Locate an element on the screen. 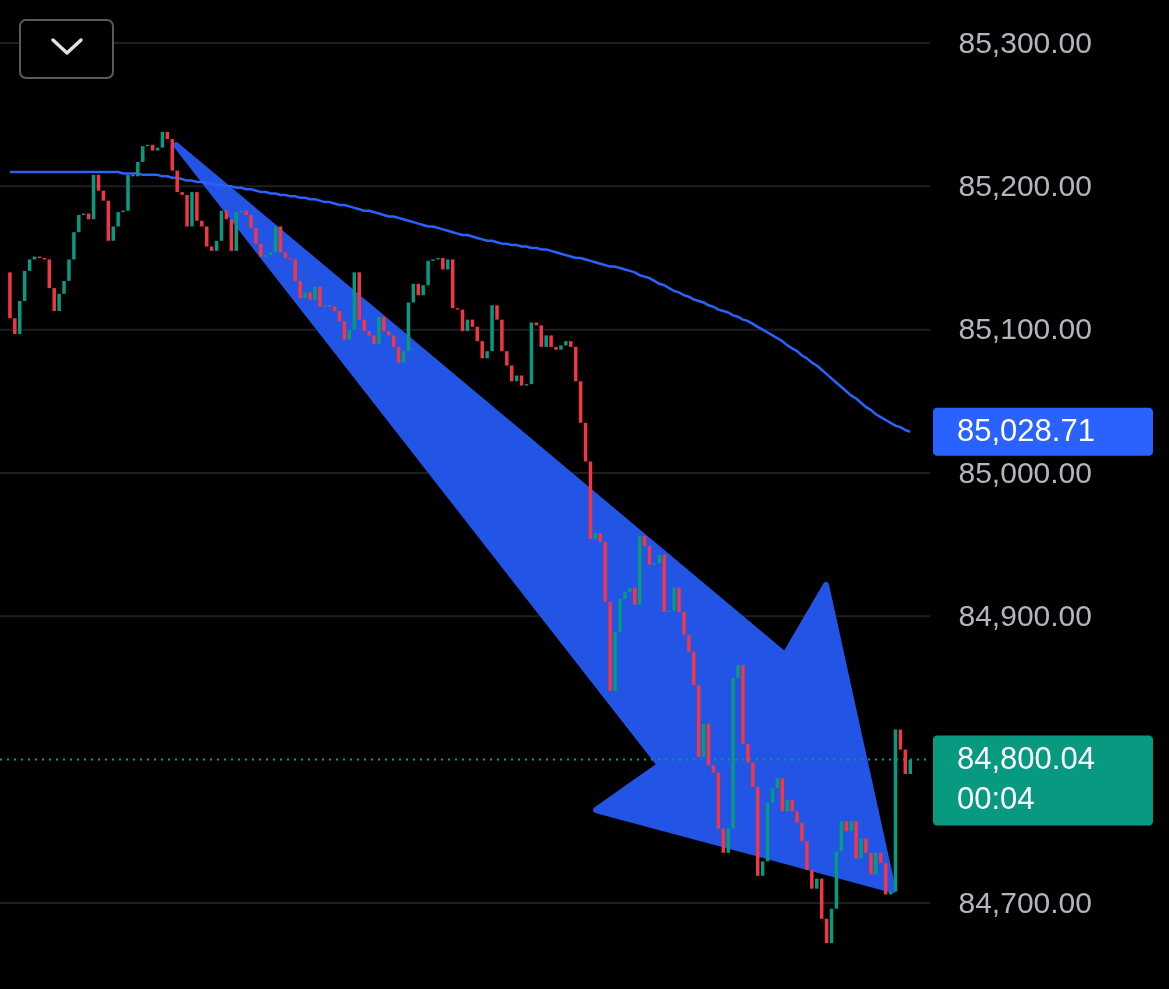  y-tick-label: 84,700.00 is located at coordinates (1025, 902).